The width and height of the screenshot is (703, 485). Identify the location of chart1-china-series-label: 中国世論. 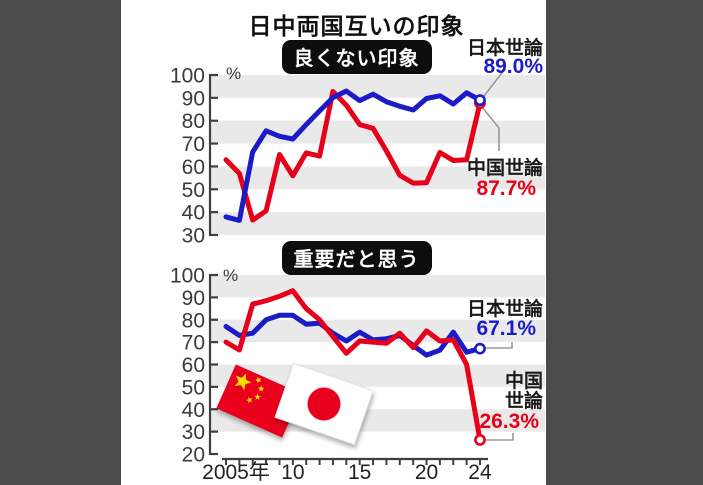
(504, 168).